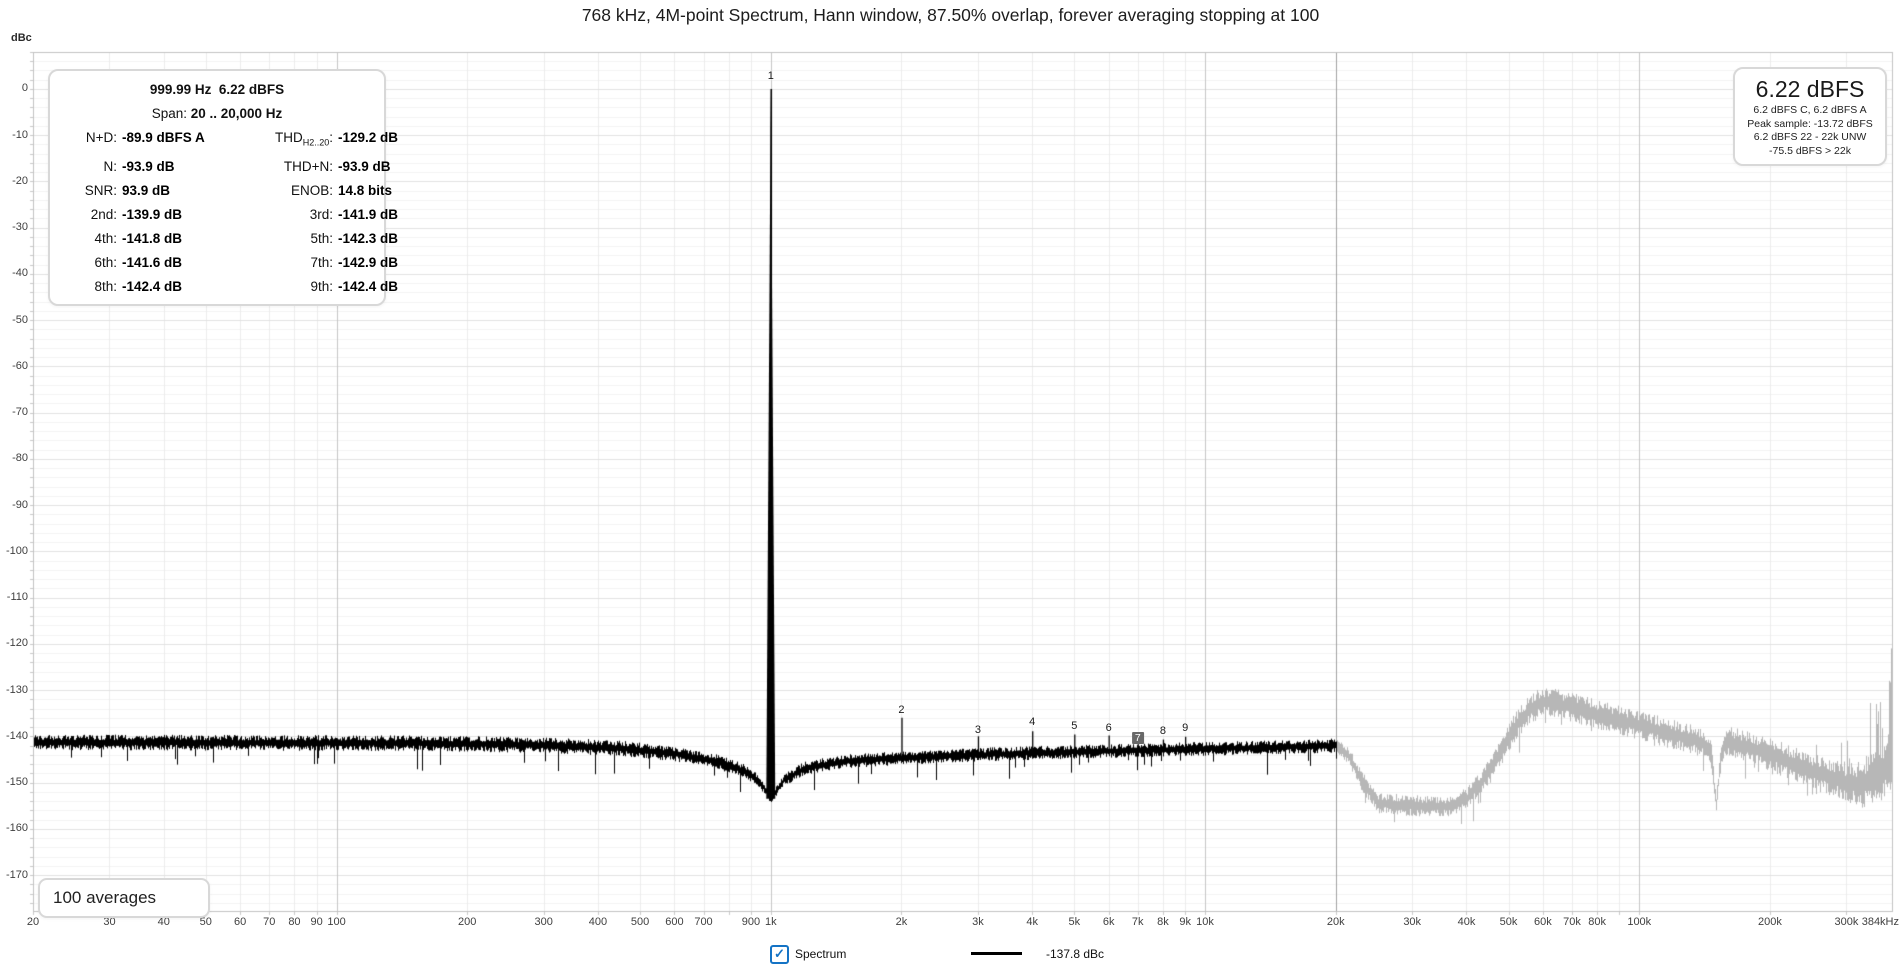 Image resolution: width=1901 pixels, height=964 pixels. I want to click on y-axis-tick-label: -120, so click(16, 643).